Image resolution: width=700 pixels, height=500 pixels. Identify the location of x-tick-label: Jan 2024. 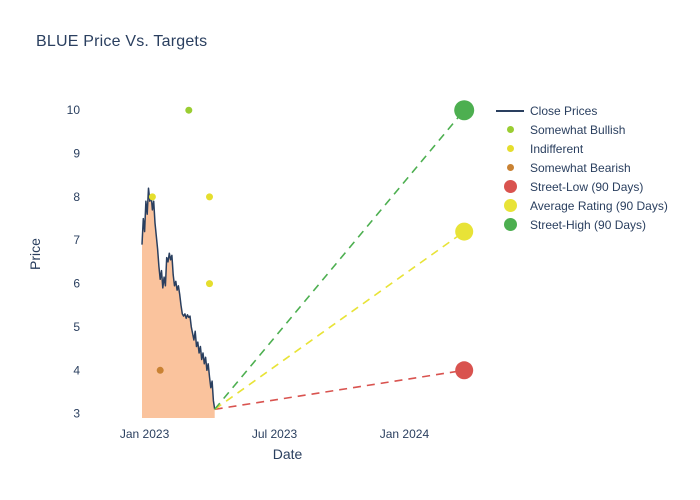
(405, 434).